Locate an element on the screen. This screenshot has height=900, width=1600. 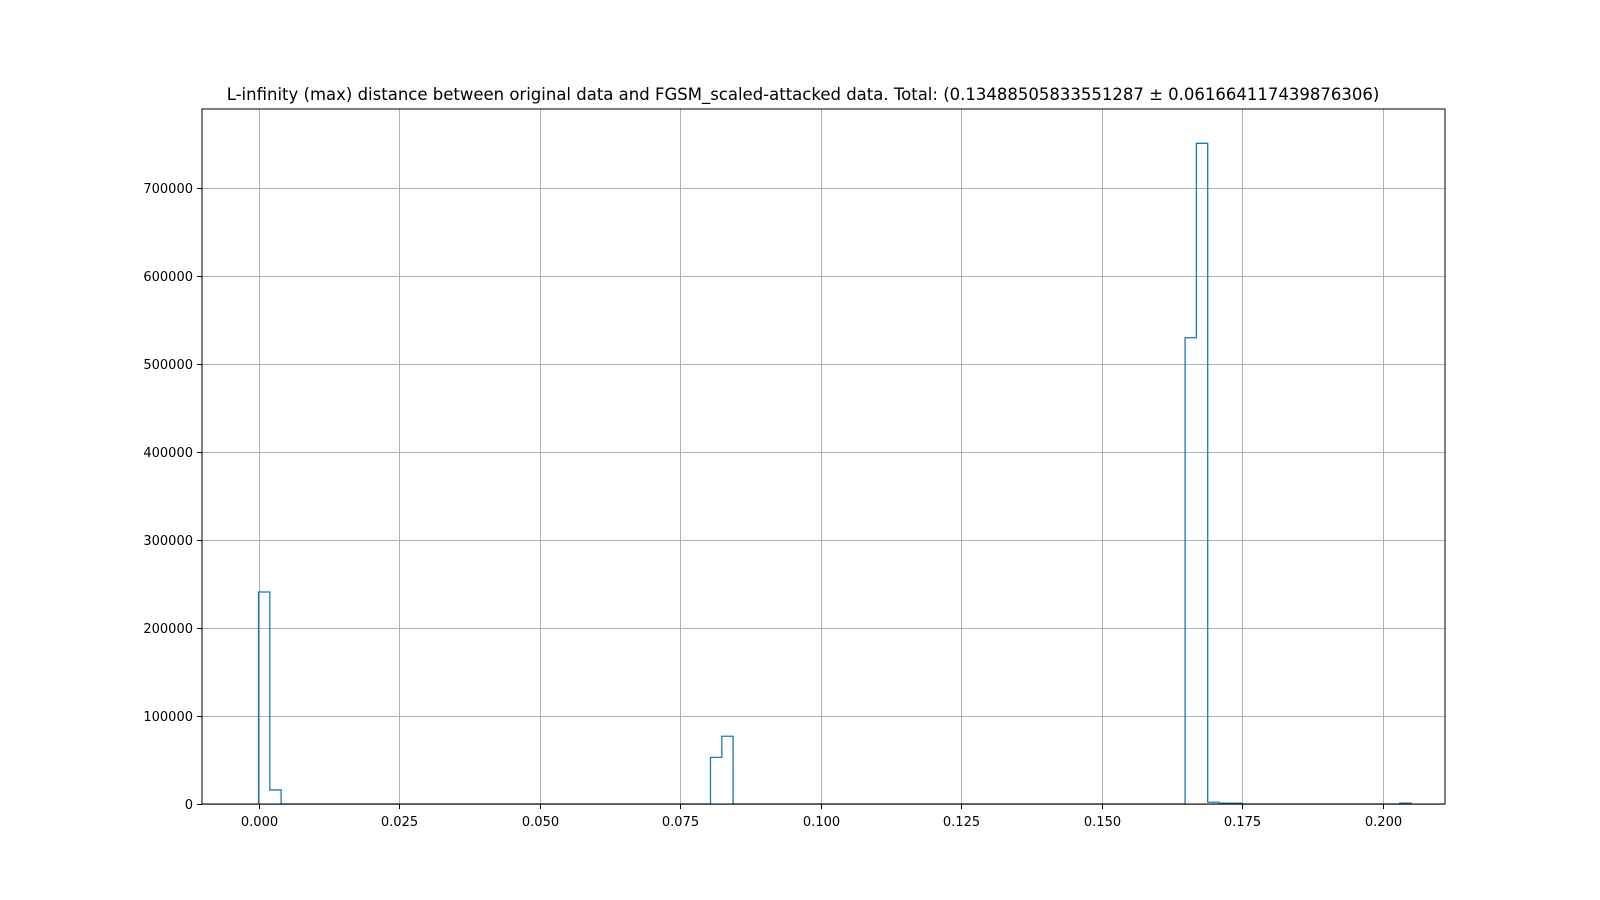
y-tick-label: 400000 is located at coordinates (168, 453).